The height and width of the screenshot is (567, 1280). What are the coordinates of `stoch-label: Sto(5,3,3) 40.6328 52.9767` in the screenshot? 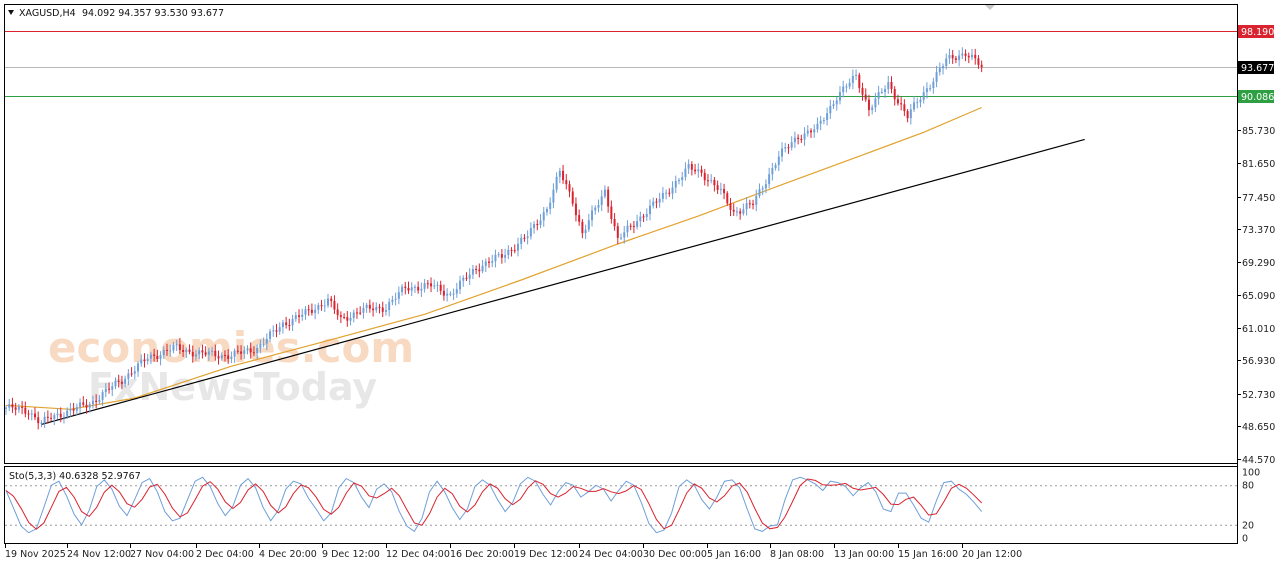 It's located at (75, 476).